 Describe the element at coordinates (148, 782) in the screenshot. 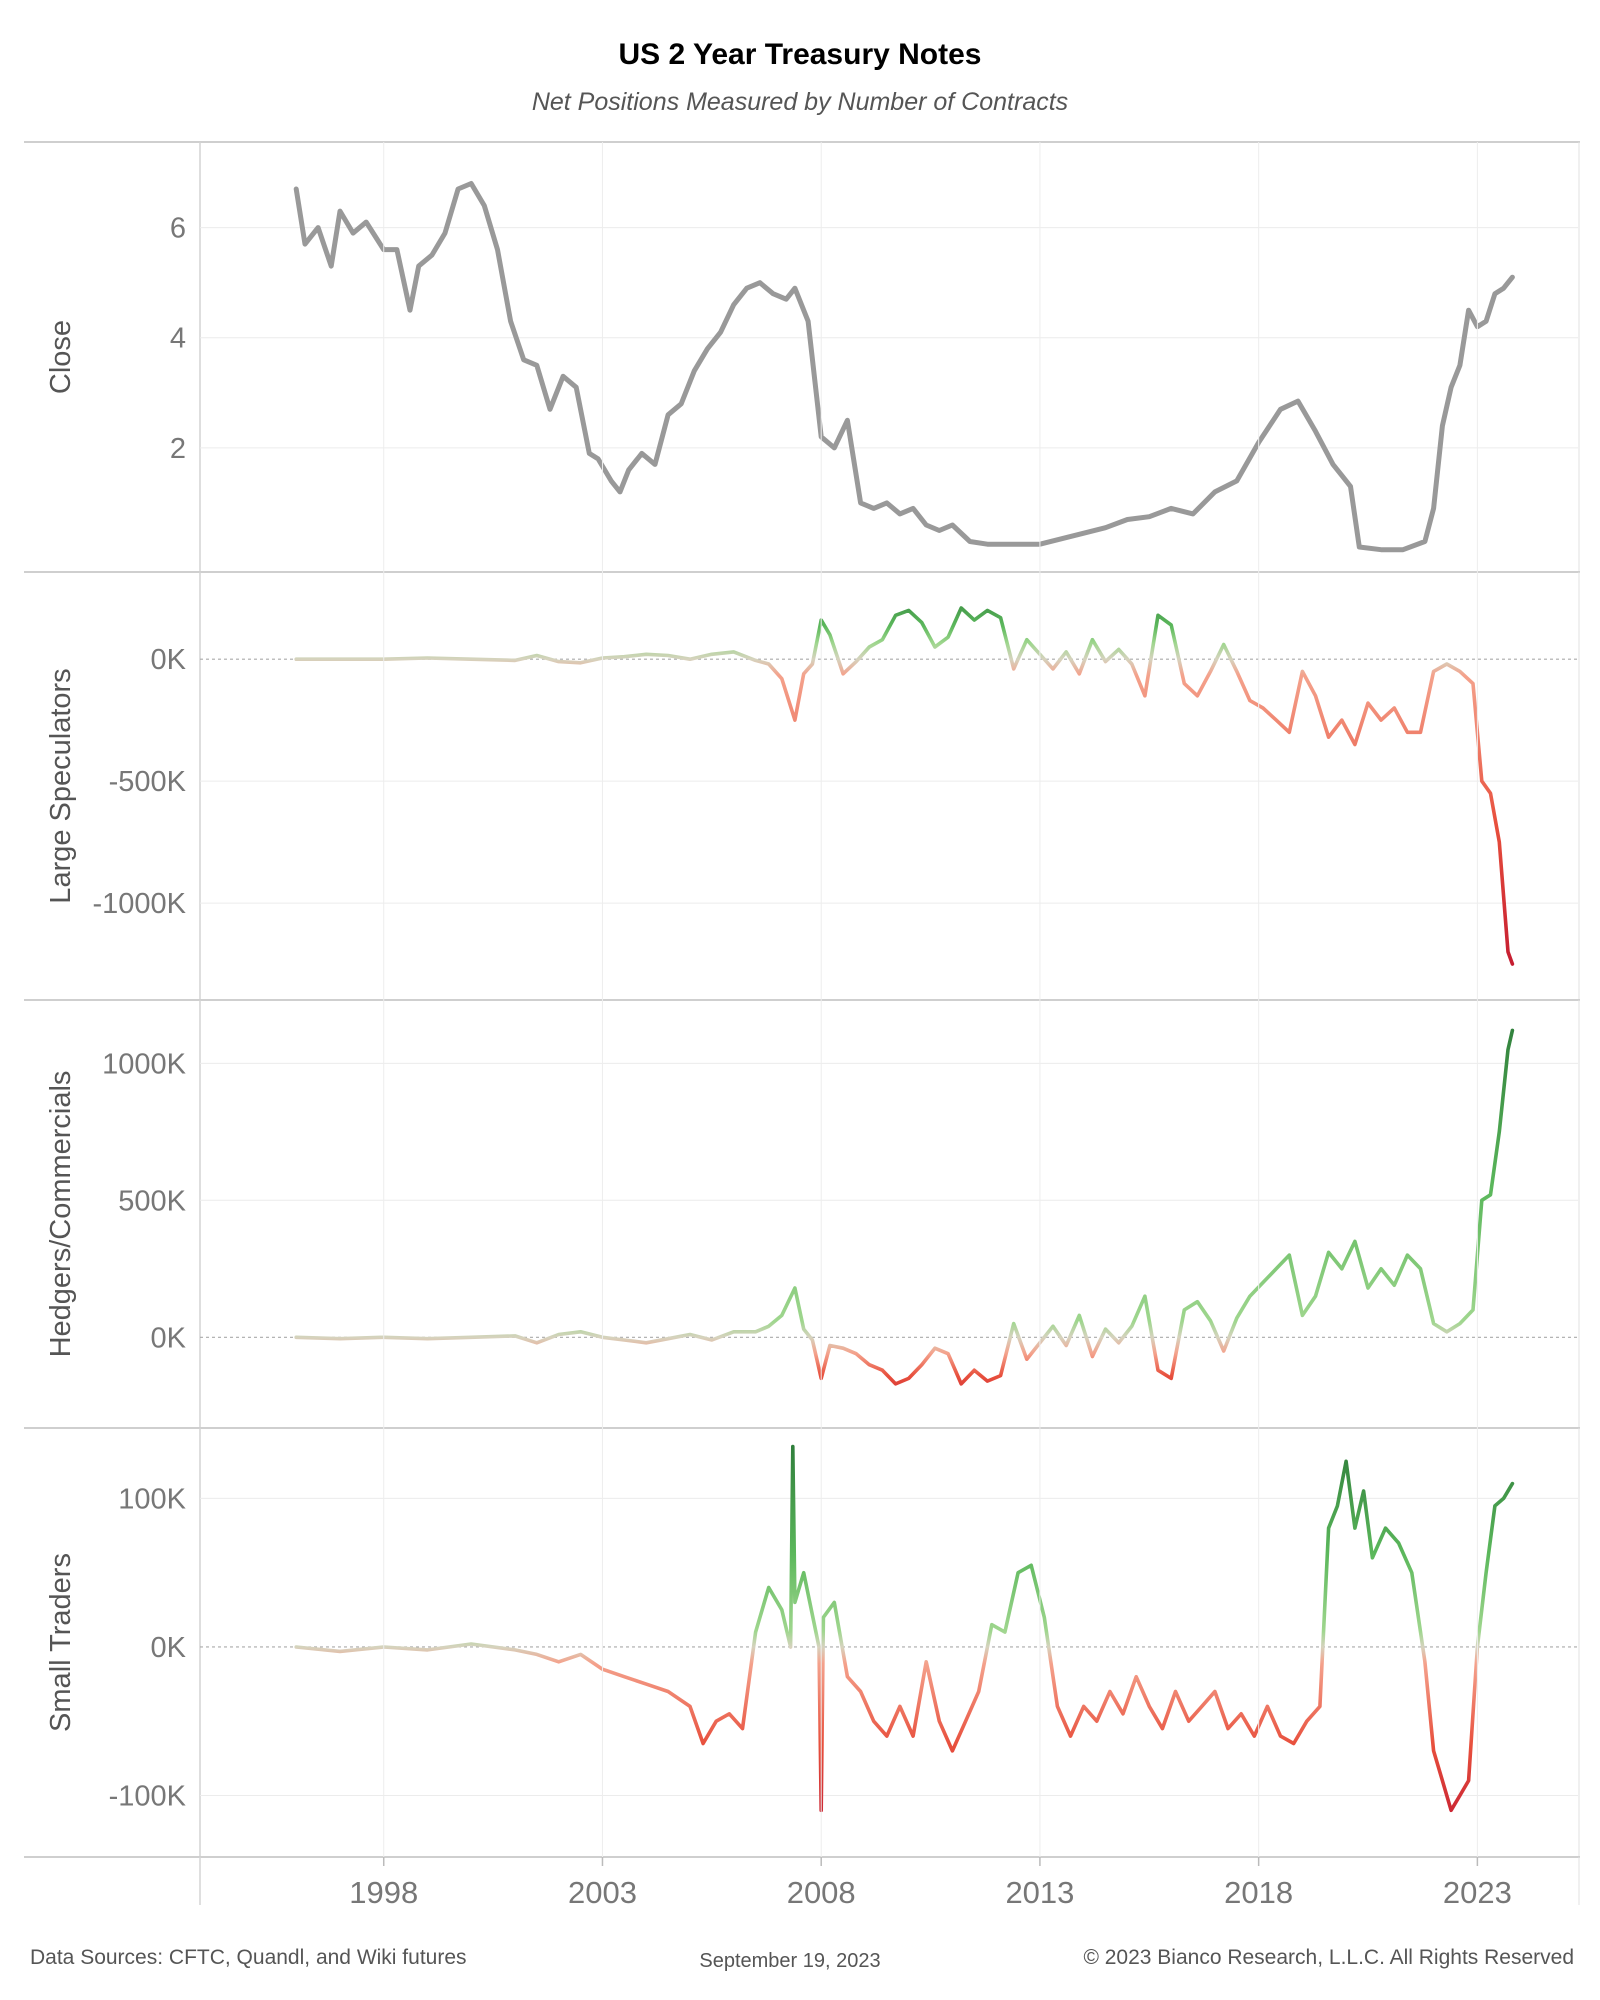

I see `y-tick-label: -500K` at that location.